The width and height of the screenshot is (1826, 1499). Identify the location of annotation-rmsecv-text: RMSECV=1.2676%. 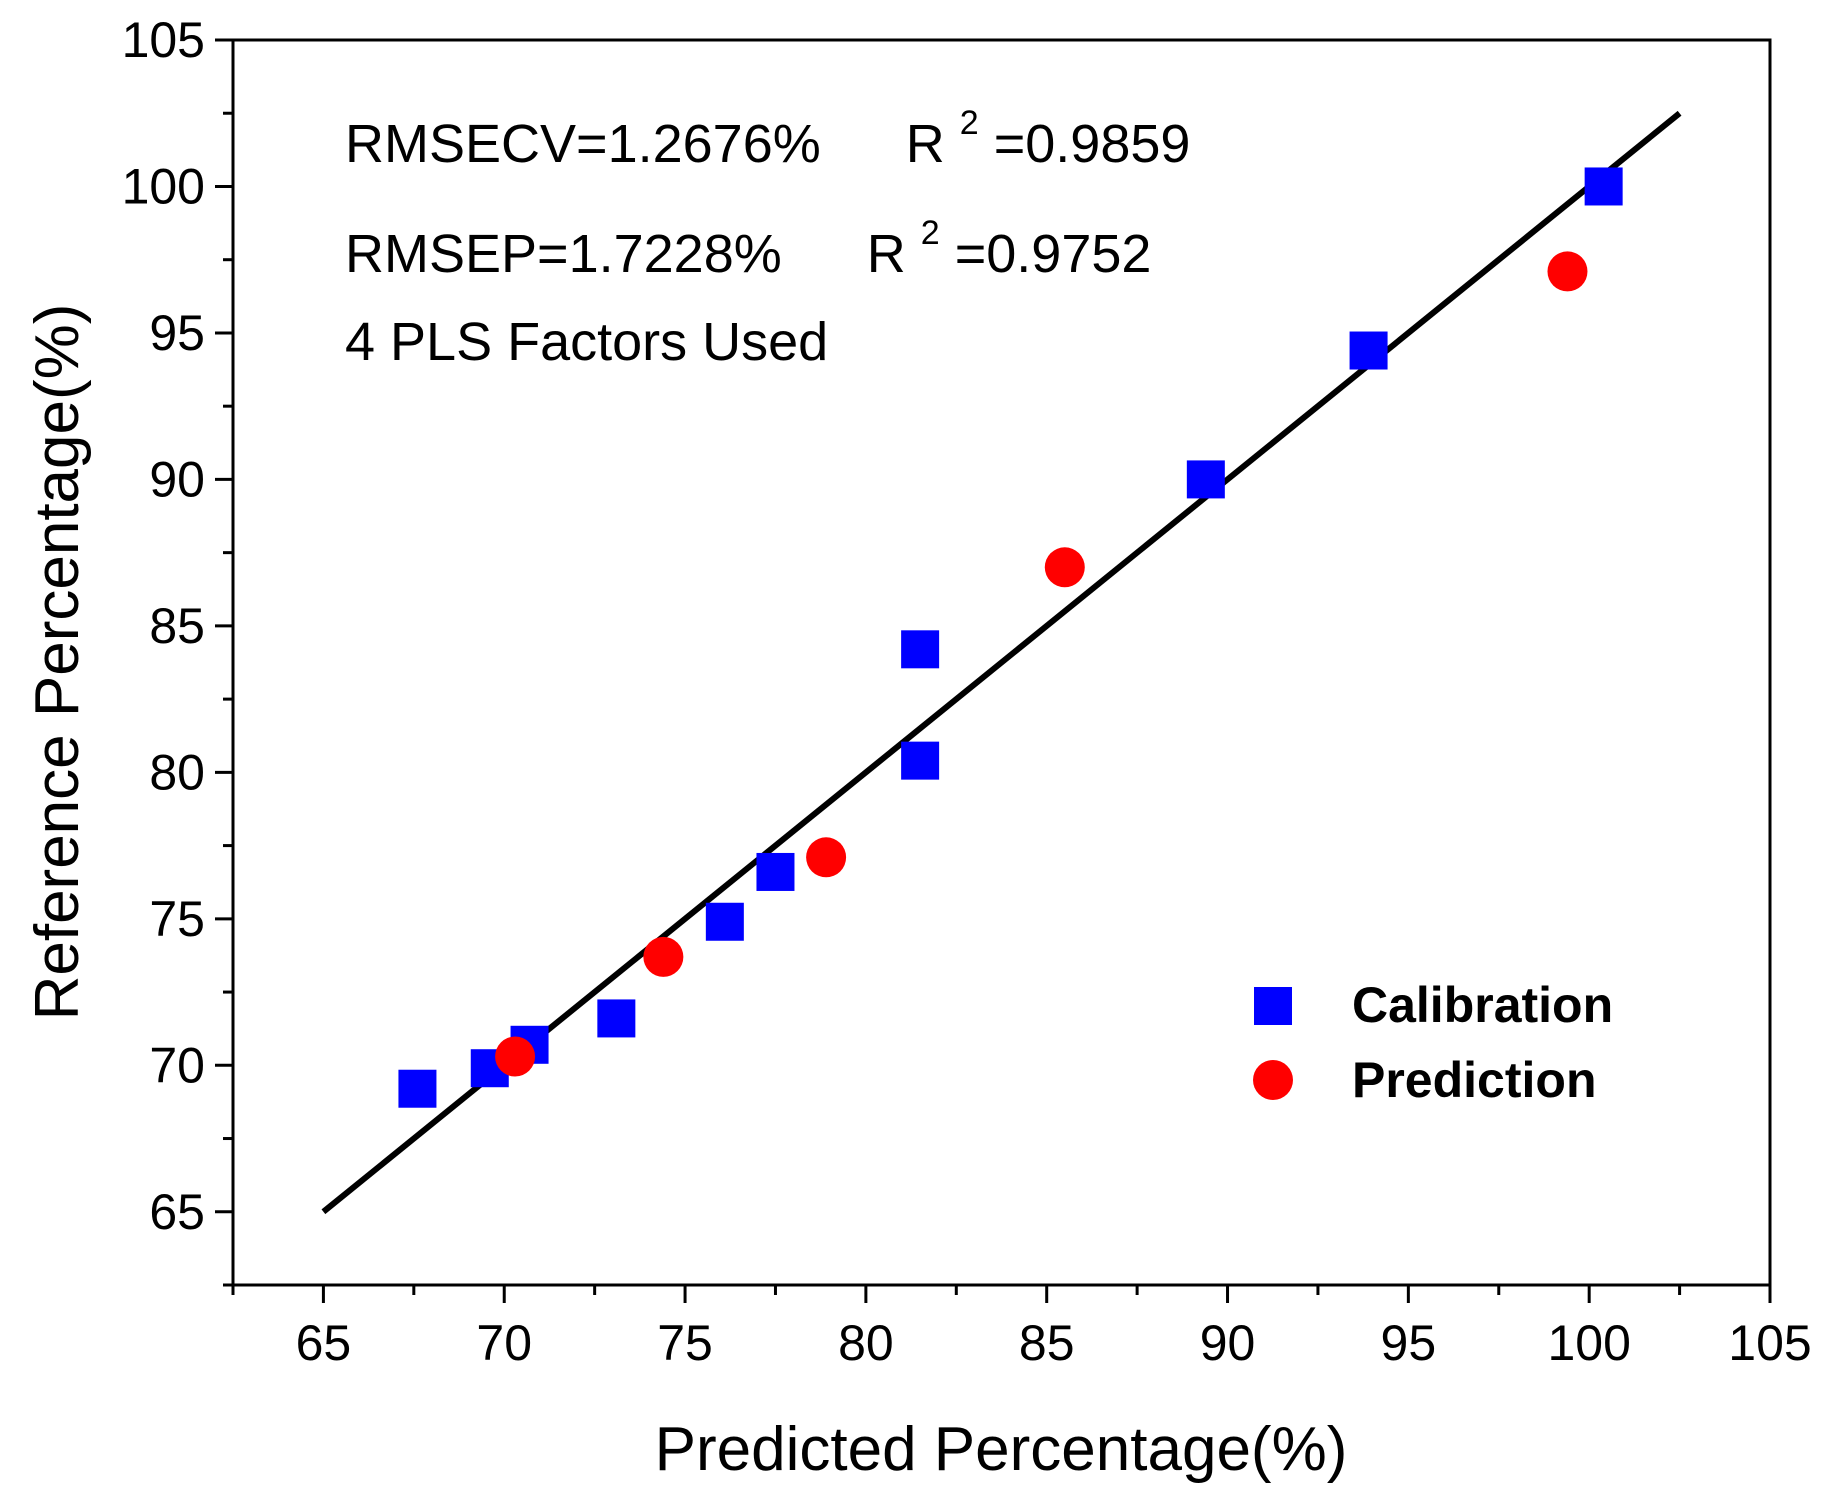
(583, 144).